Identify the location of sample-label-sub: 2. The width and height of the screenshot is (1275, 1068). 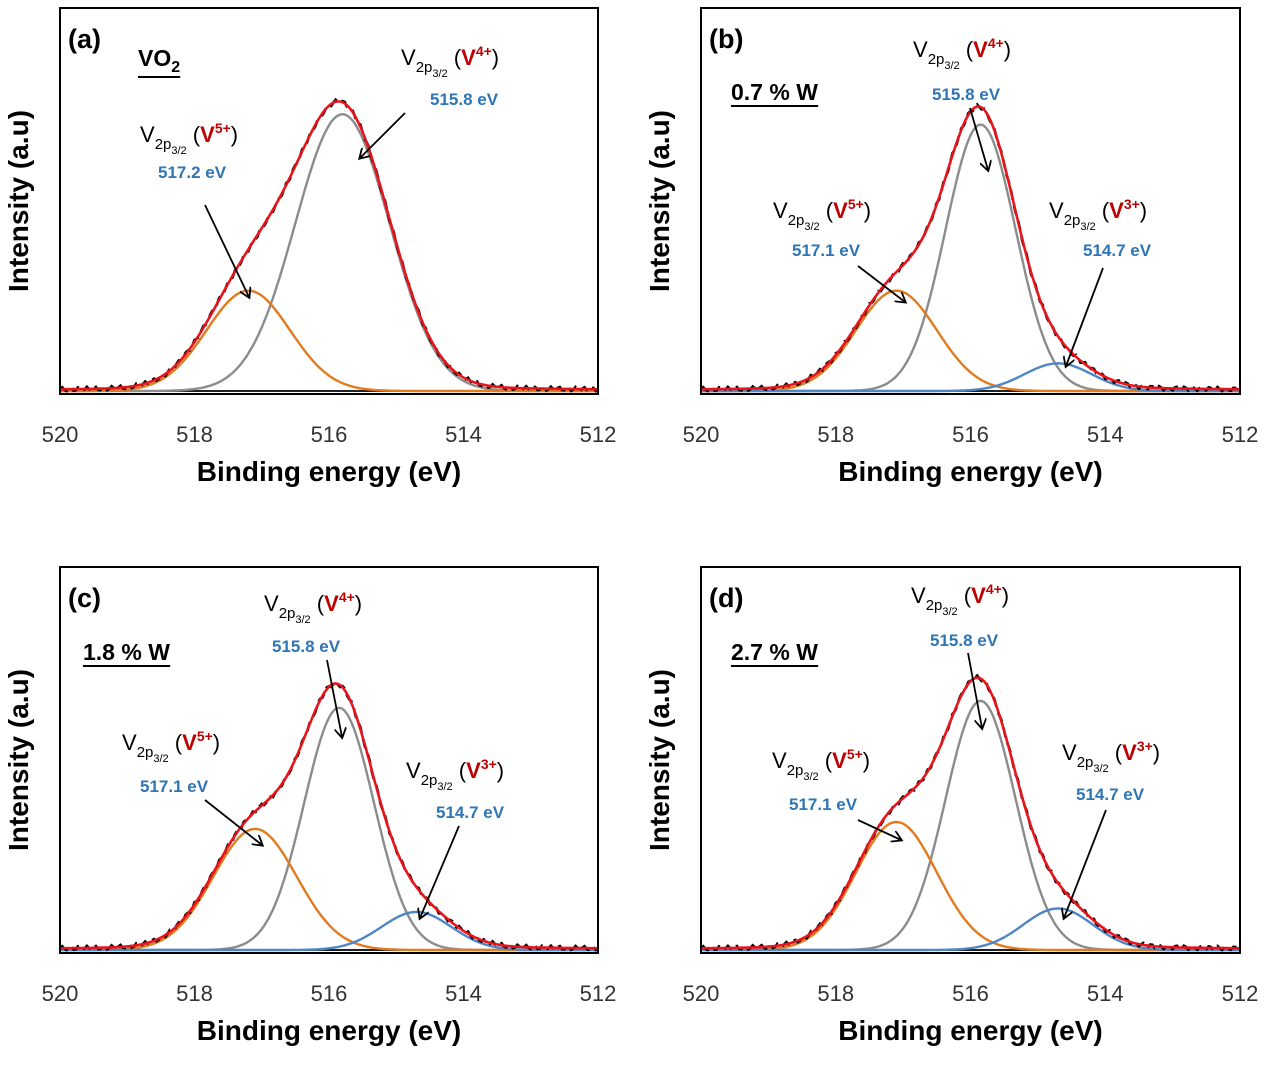
(175, 67).